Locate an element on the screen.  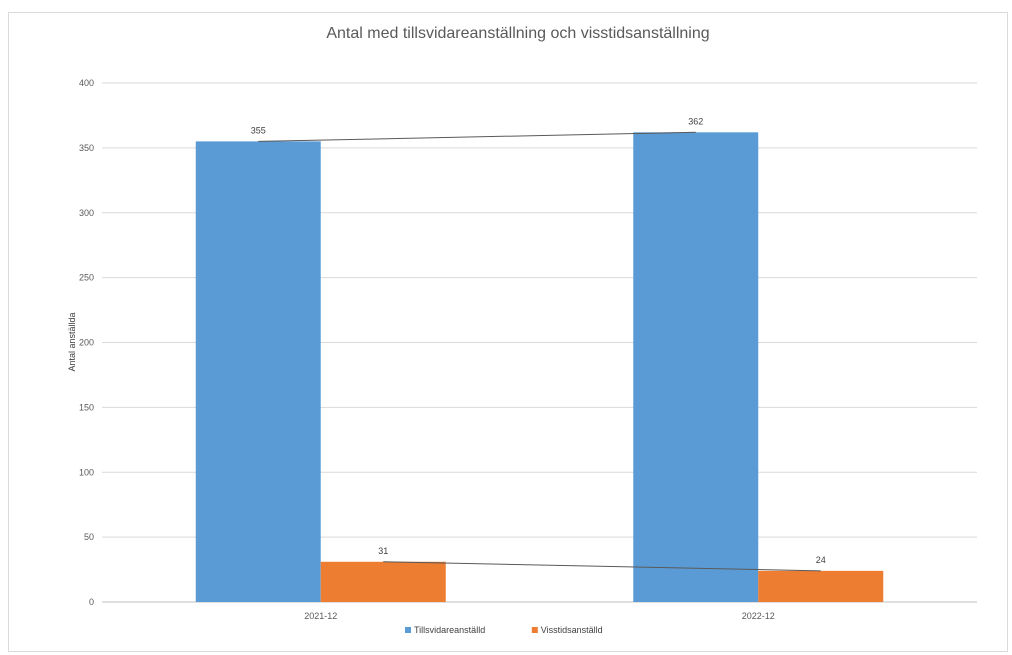
x-tick-label: 2021-12 is located at coordinates (320, 616).